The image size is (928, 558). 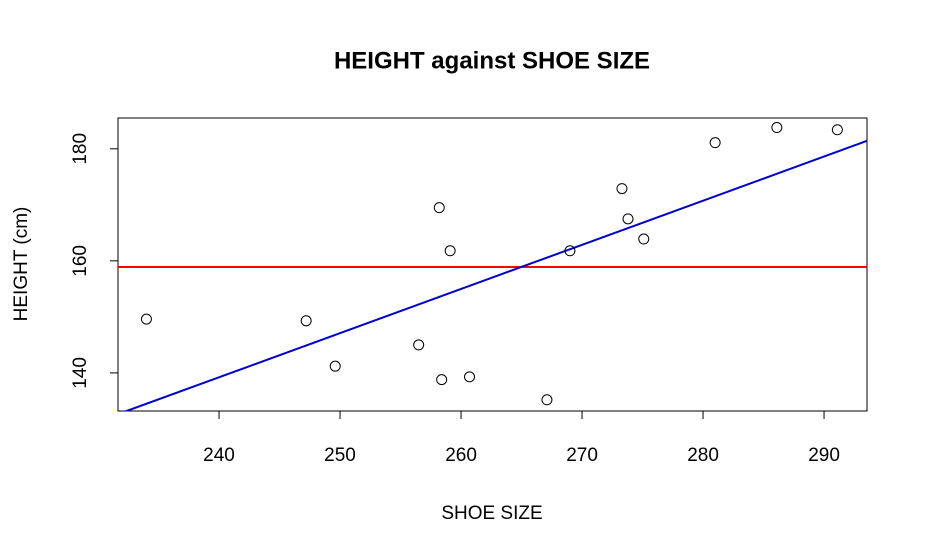 I want to click on y-tick-label: 140, so click(x=80, y=373).